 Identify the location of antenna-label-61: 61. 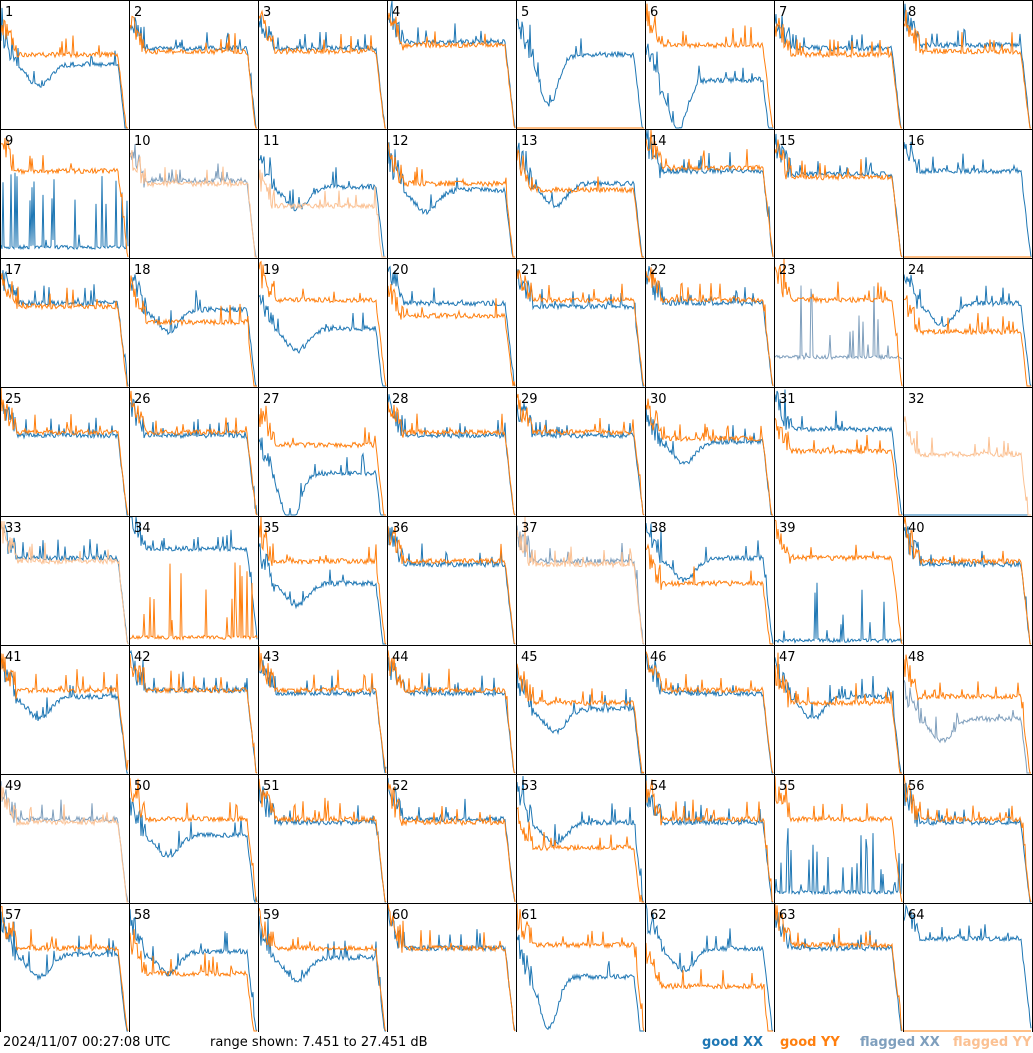
(529, 915).